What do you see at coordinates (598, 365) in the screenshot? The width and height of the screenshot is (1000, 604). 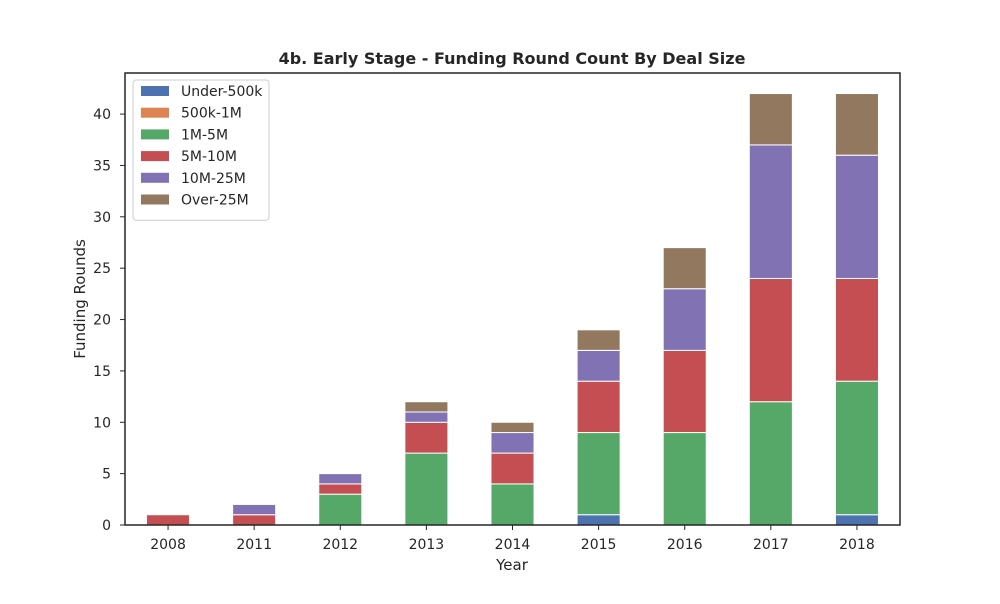 I see `bar-2015-10M-25M` at bounding box center [598, 365].